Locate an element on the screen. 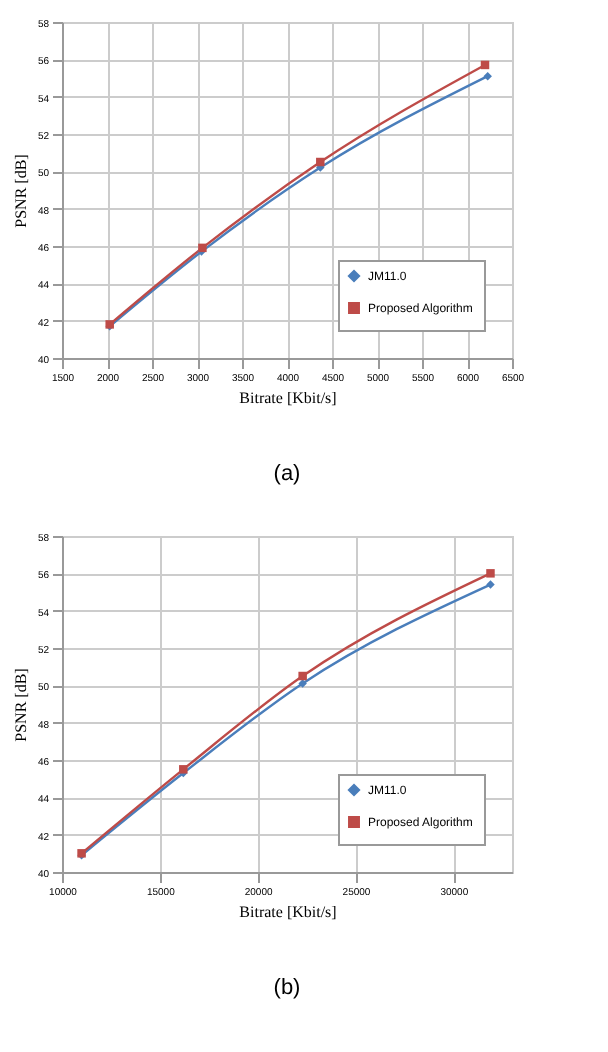  text: (a) is located at coordinates (287, 474).